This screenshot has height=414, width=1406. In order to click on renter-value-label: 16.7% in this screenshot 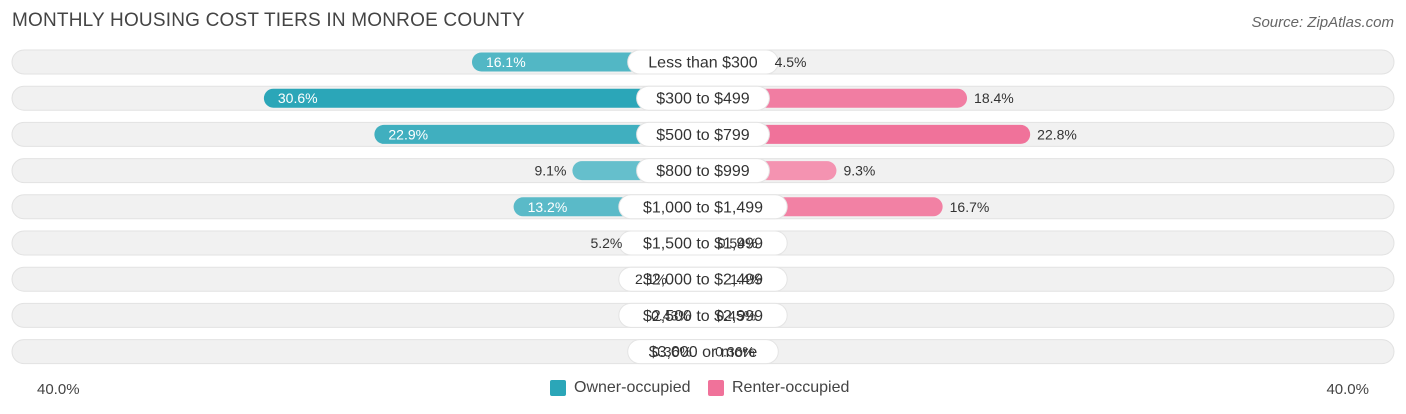, I will do `click(970, 207)`.